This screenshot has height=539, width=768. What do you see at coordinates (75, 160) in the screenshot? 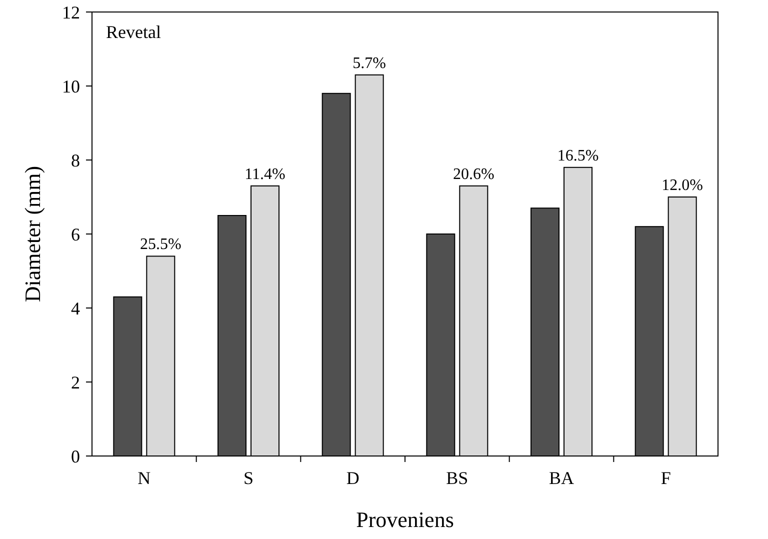
I see `y-tick-label: 8` at bounding box center [75, 160].